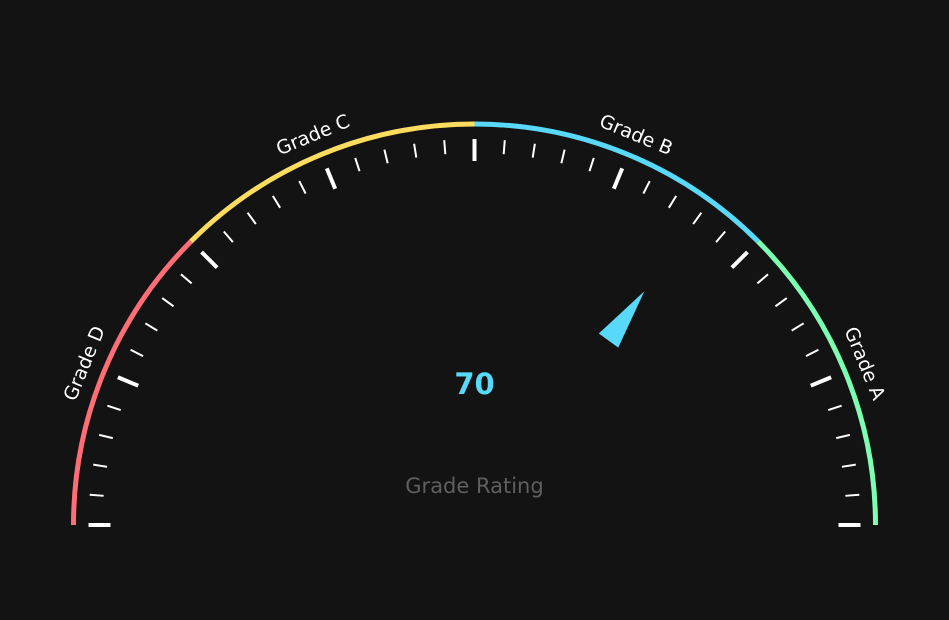 Image resolution: width=949 pixels, height=620 pixels. I want to click on band-arc-grade-a, so click(817, 382).